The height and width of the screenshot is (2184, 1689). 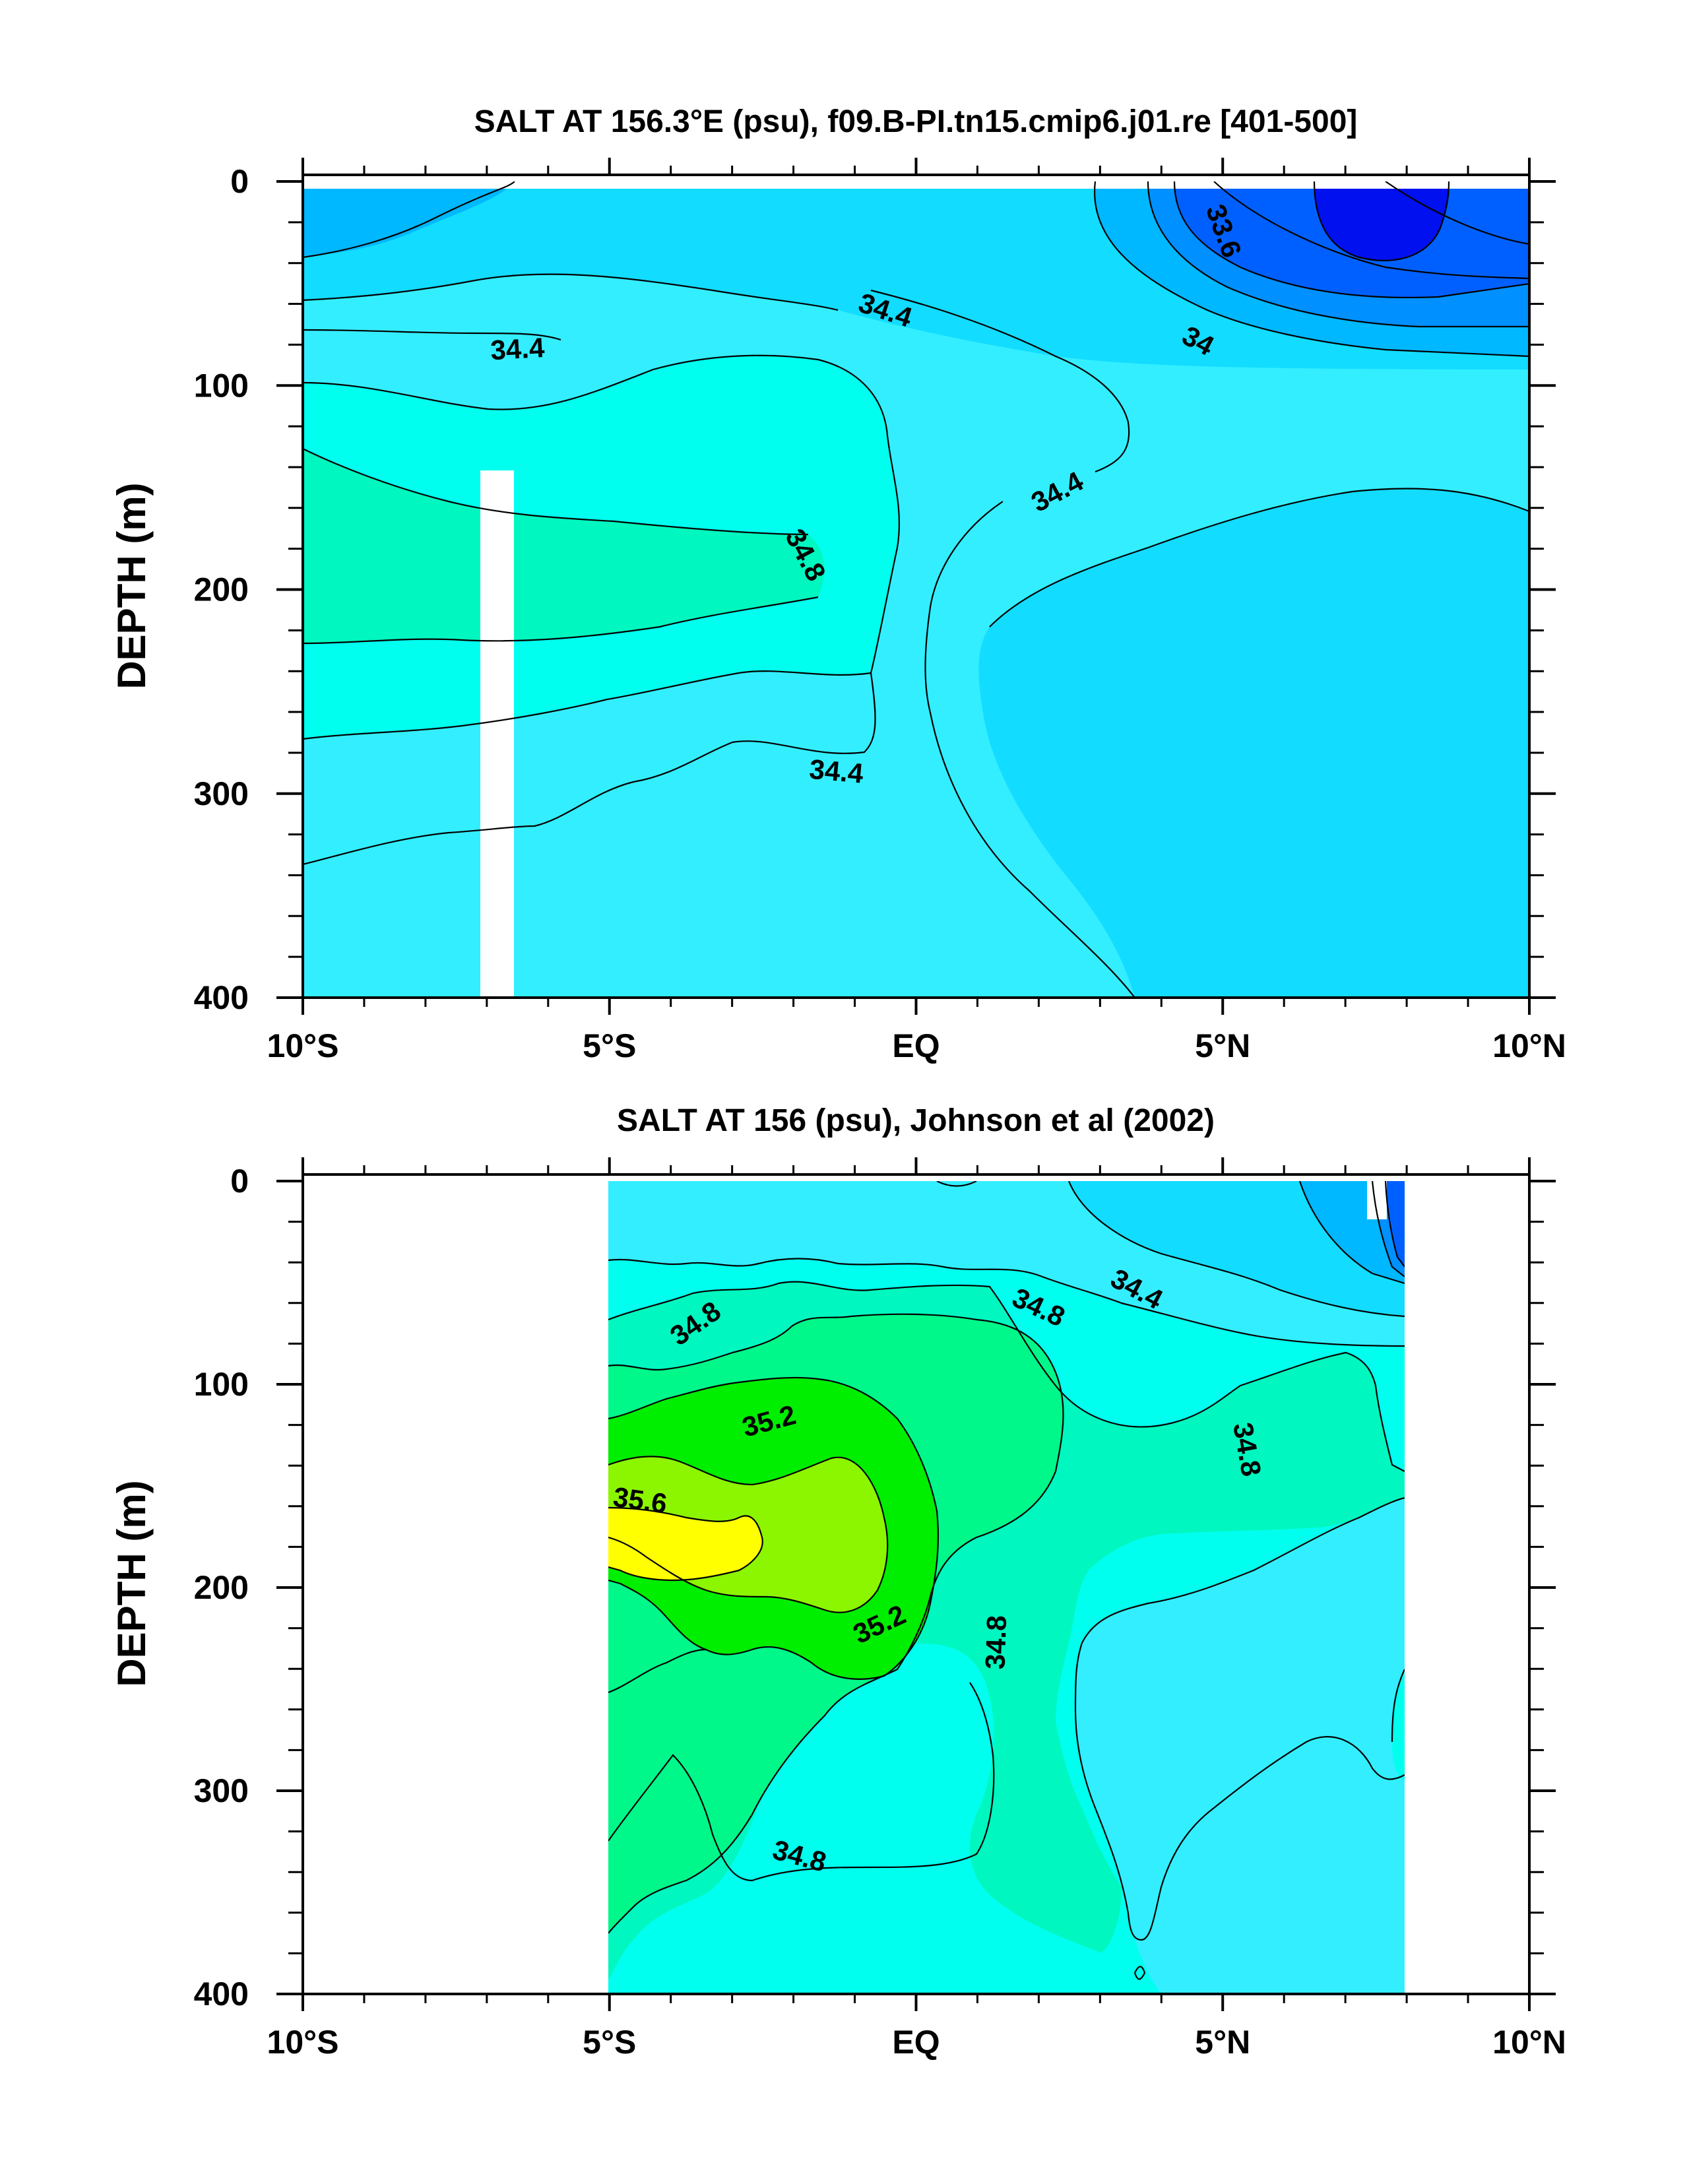 What do you see at coordinates (916, 1120) in the screenshot?
I see `panel-2-title: SALT AT 156 (psu), Johnson et al (2002)` at bounding box center [916, 1120].